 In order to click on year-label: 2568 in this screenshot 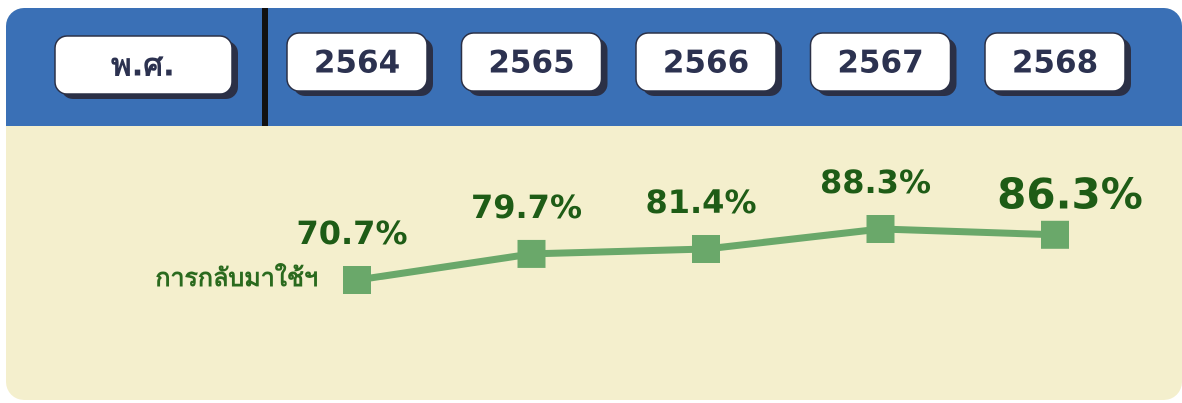, I will do `click(1055, 63)`.